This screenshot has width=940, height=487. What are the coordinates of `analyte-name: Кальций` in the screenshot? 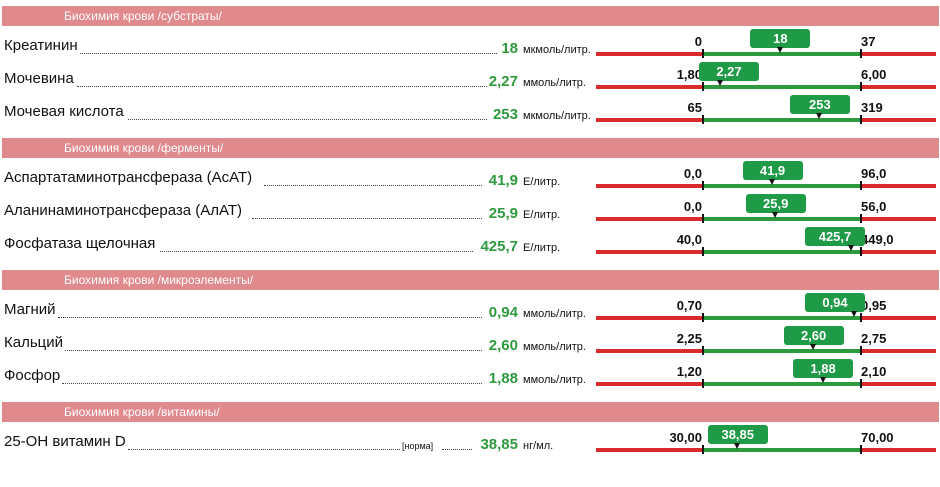 It's located at (33, 342).